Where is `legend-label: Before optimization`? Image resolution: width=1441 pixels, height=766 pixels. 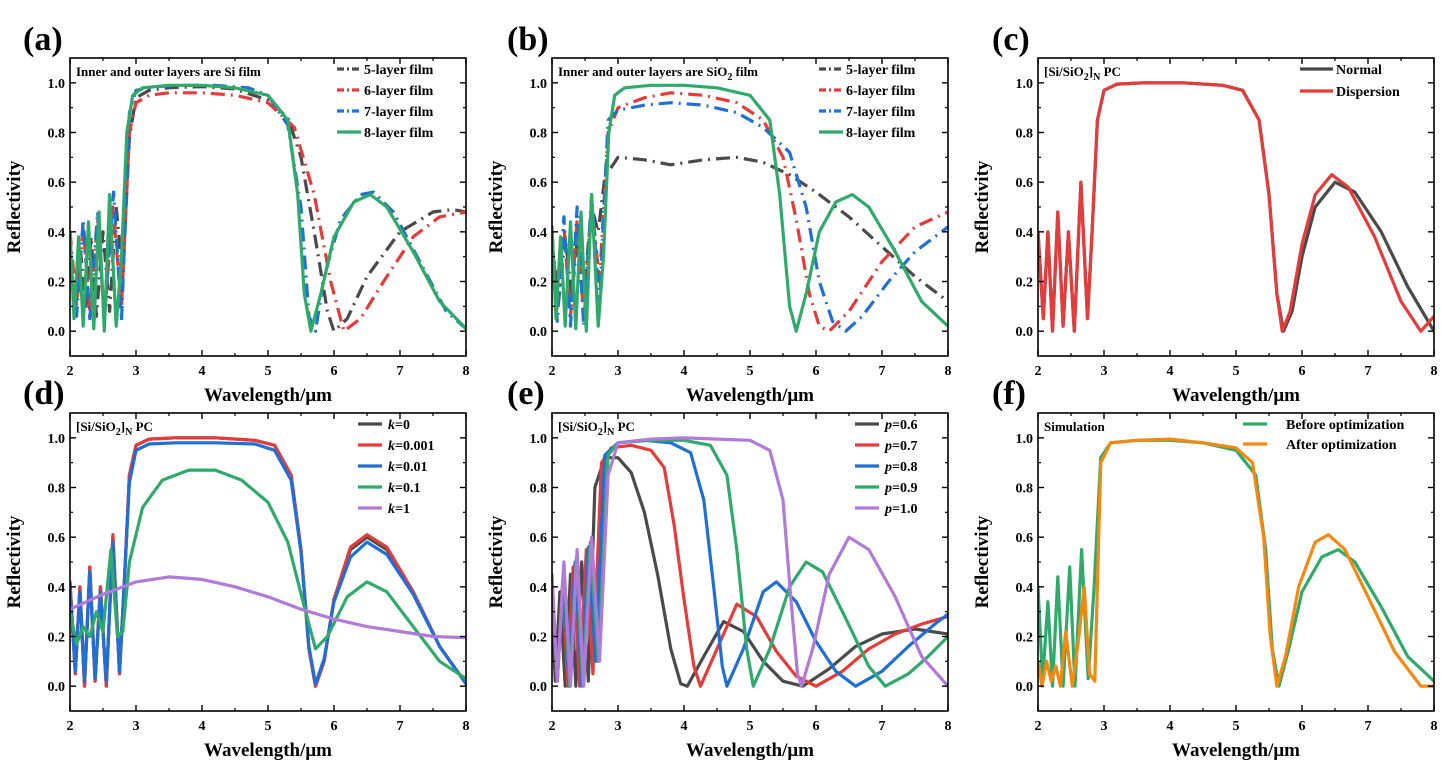
legend-label: Before optimization is located at coordinates (1345, 425).